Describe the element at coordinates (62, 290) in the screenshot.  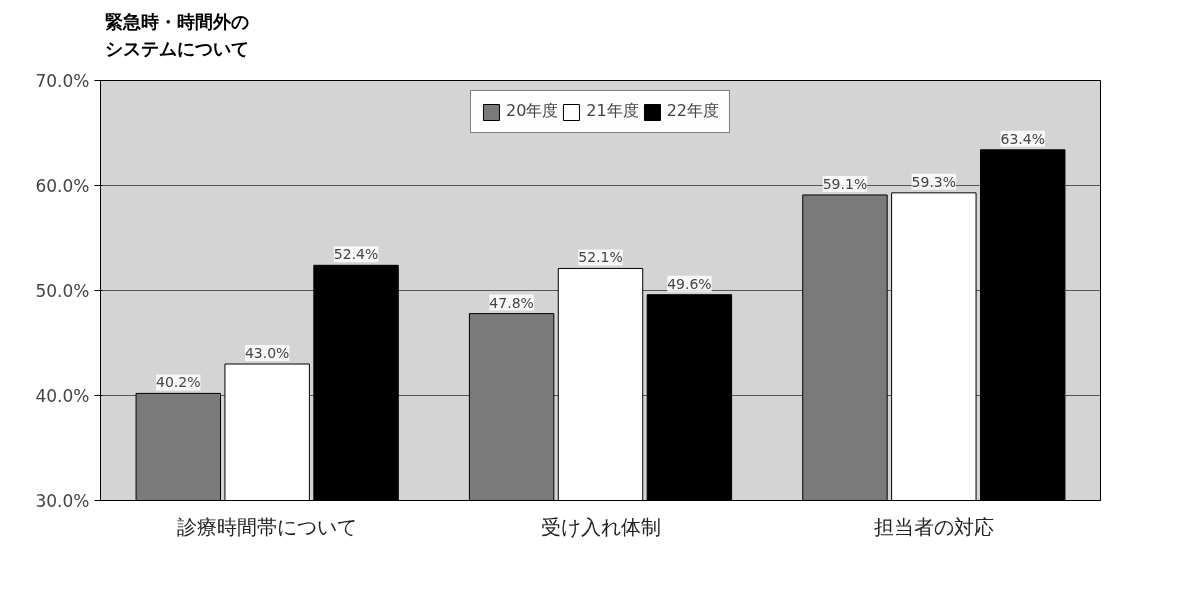
I see `y-tick-label: 50.0%` at that location.